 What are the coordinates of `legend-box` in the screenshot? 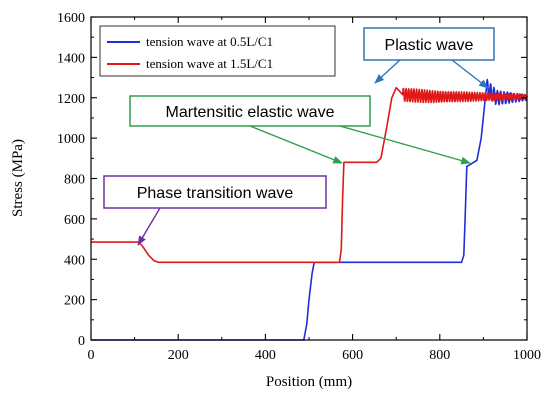 It's located at (217, 51).